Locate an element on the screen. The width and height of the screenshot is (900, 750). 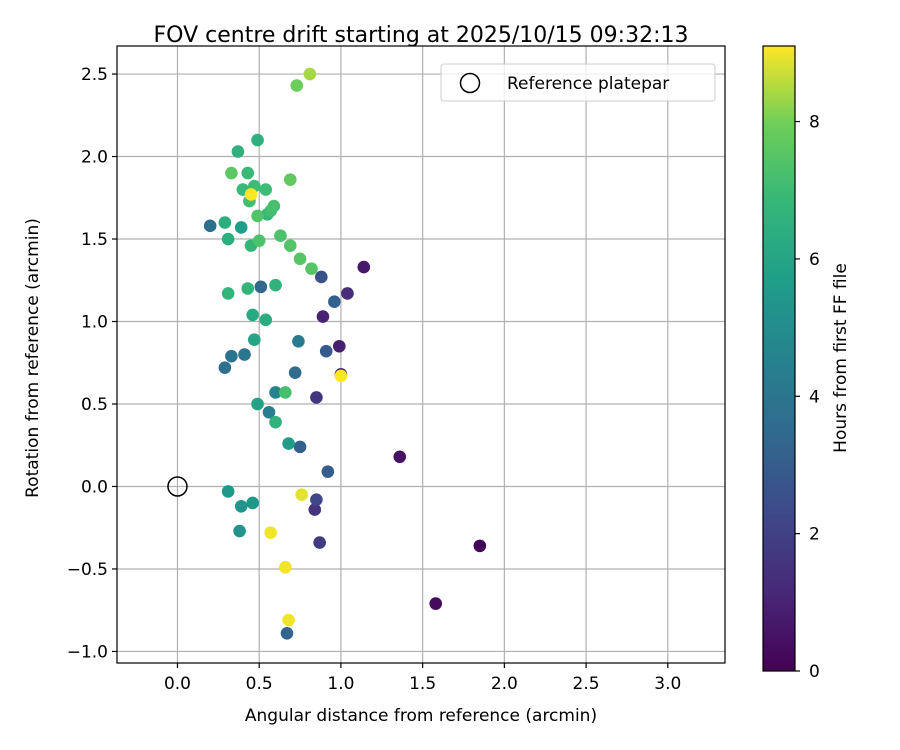
x-tick-label: 0.5 is located at coordinates (259, 684).